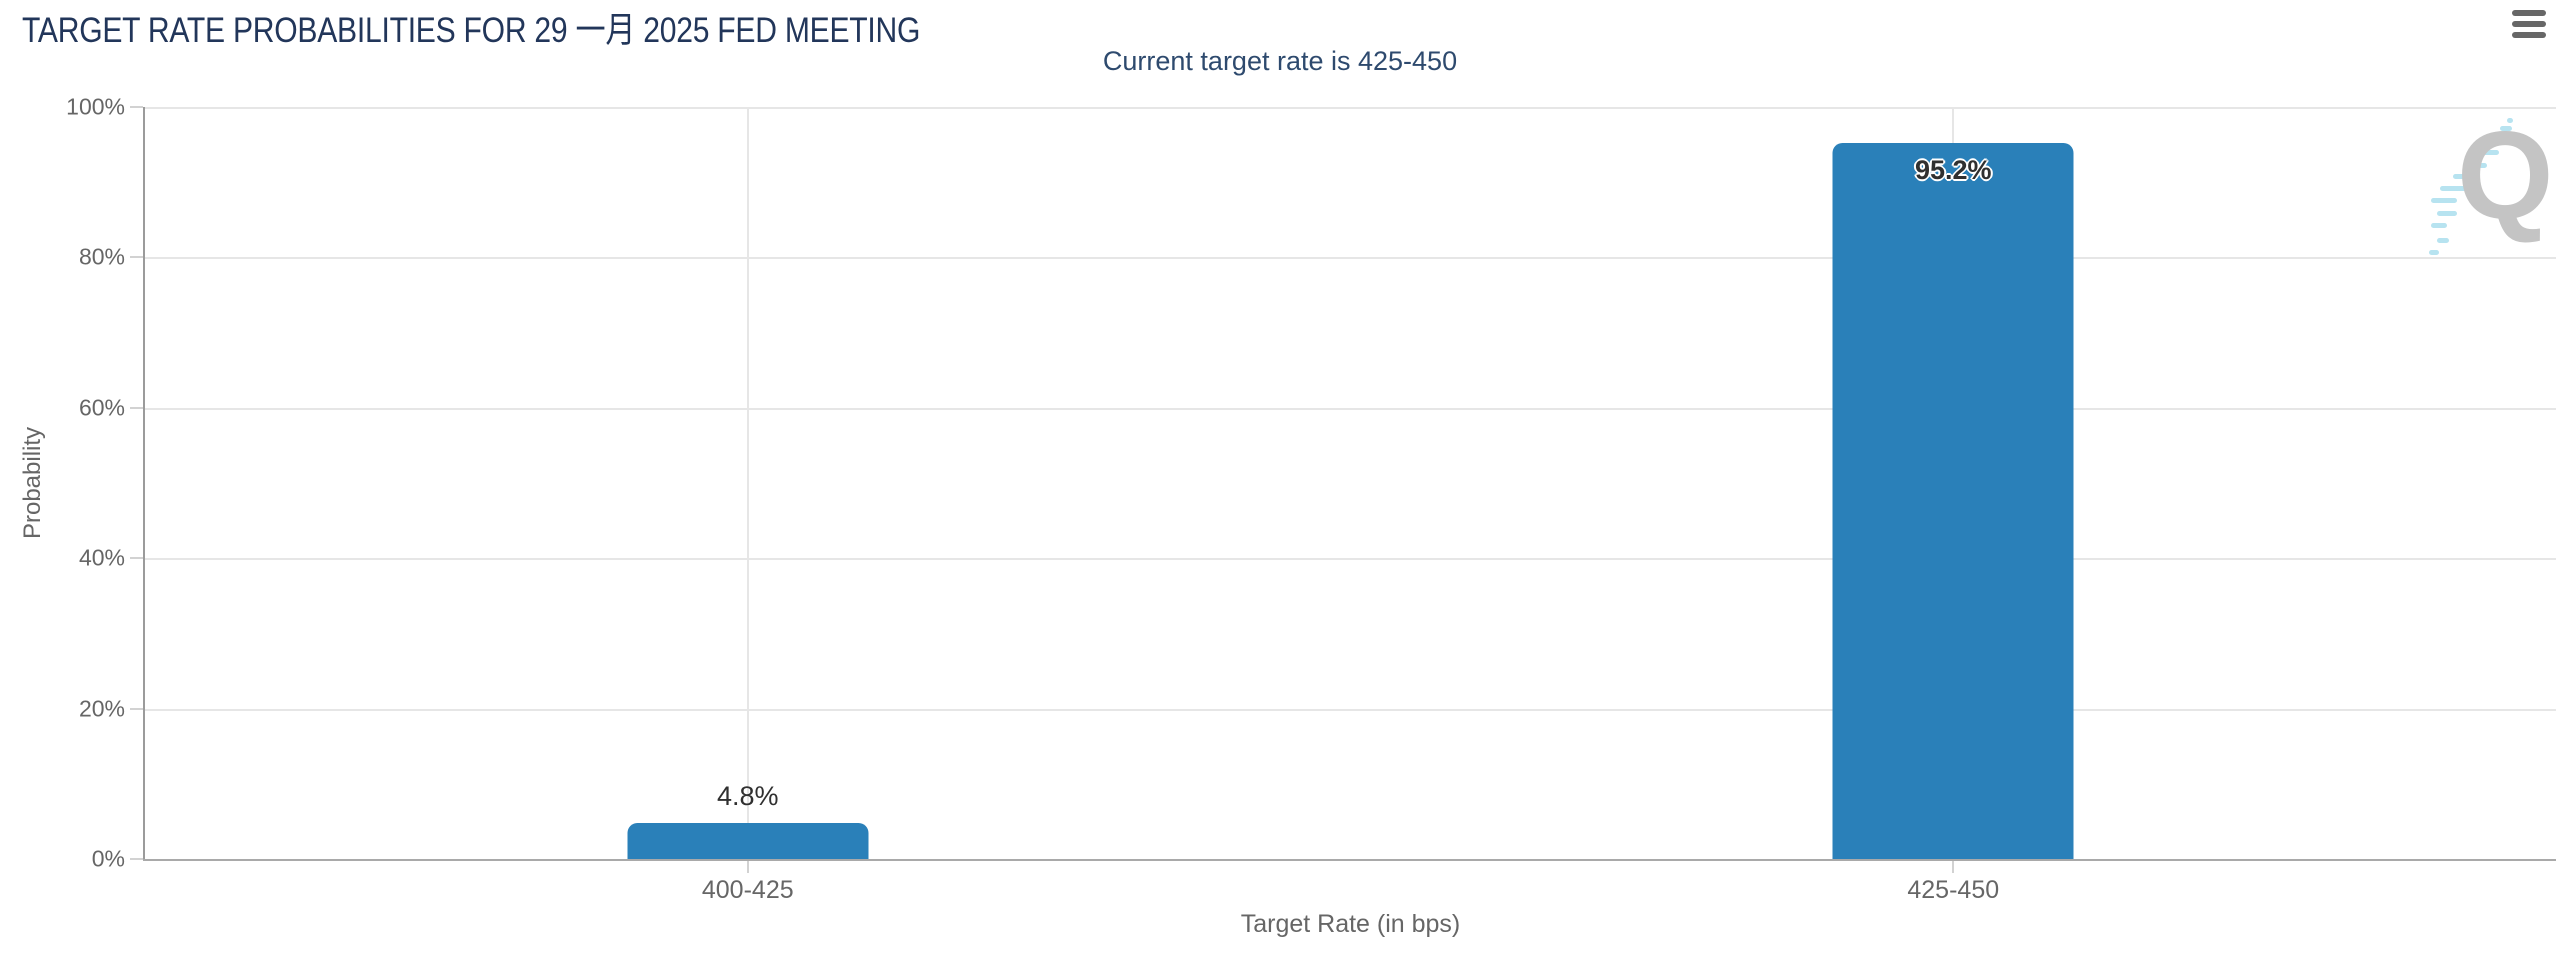 The width and height of the screenshot is (2560, 953). Describe the element at coordinates (95, 106) in the screenshot. I see `y-tick-label: 100%` at that location.